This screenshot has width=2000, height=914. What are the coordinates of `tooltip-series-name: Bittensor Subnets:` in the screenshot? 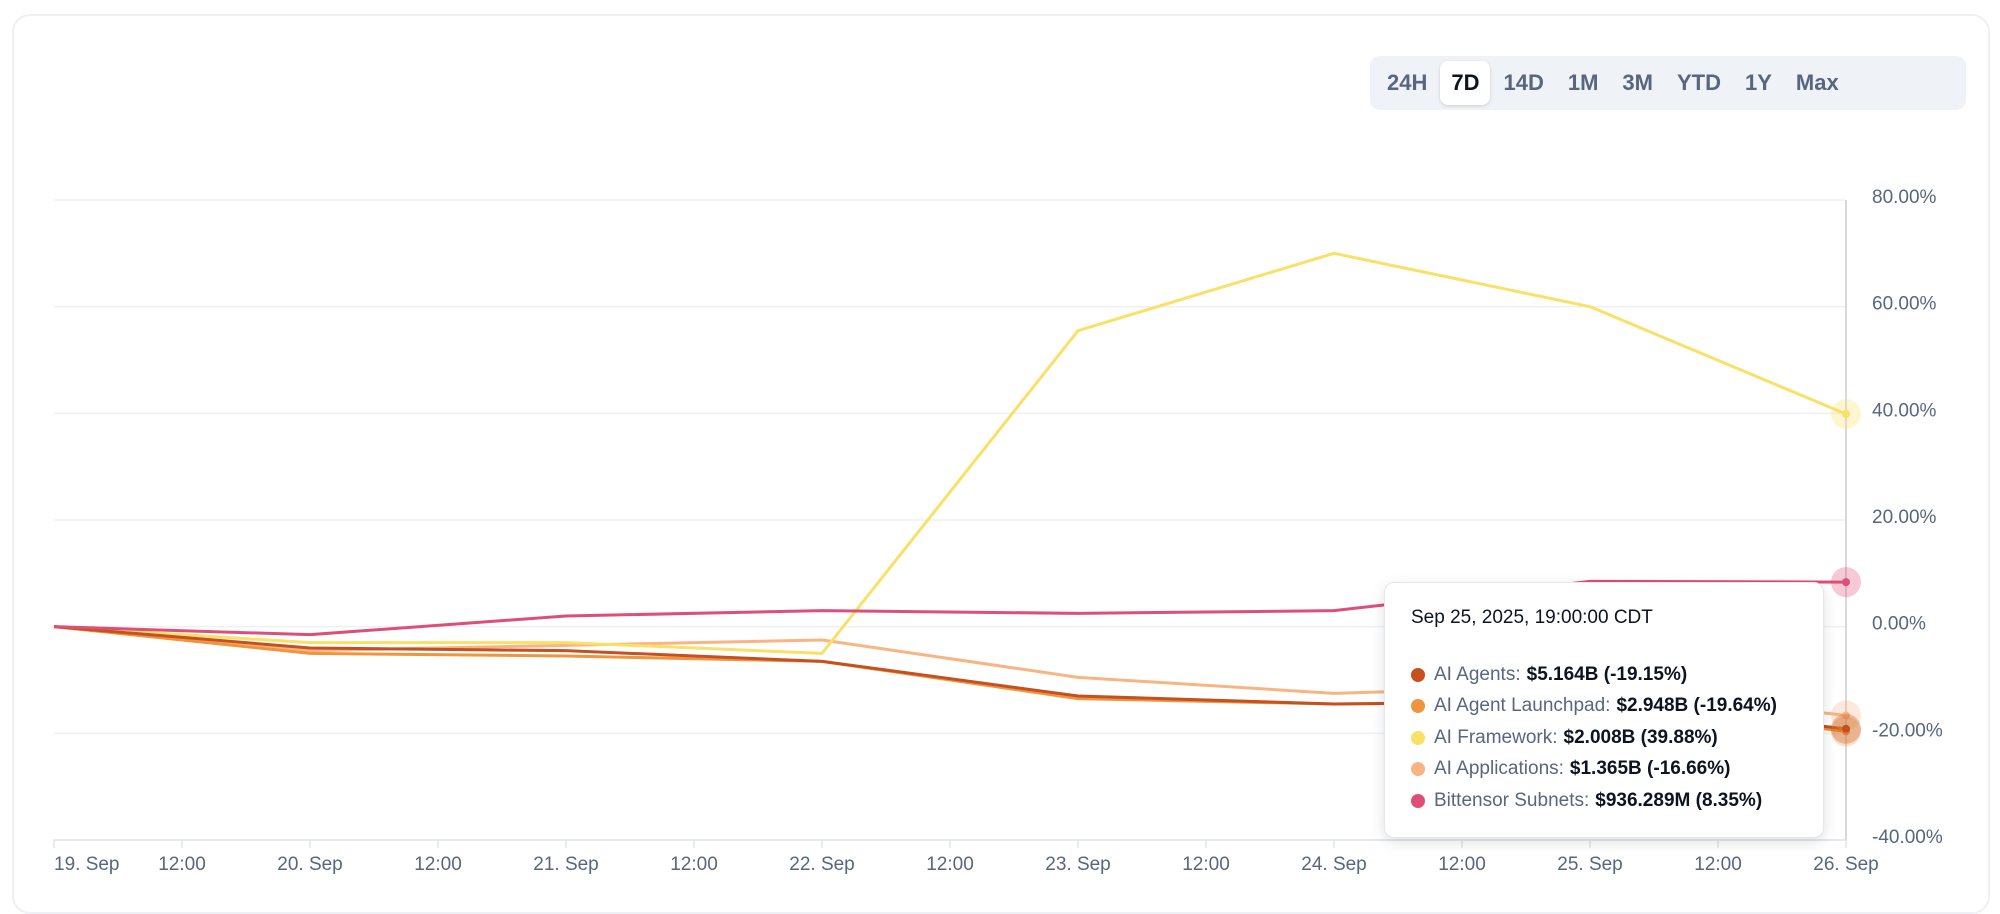 It's located at (1512, 800).